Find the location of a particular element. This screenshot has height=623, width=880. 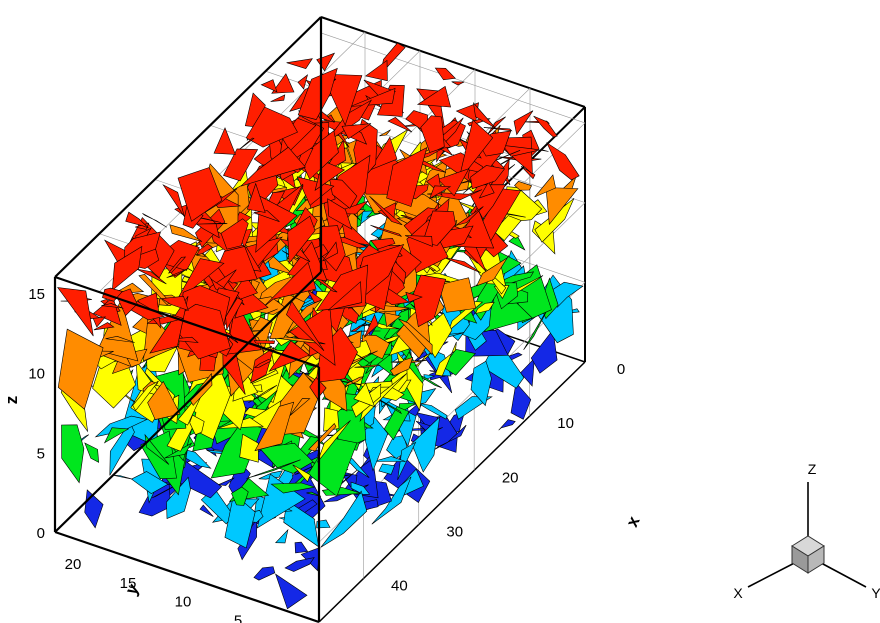

triad-x-label: X is located at coordinates (738, 593).